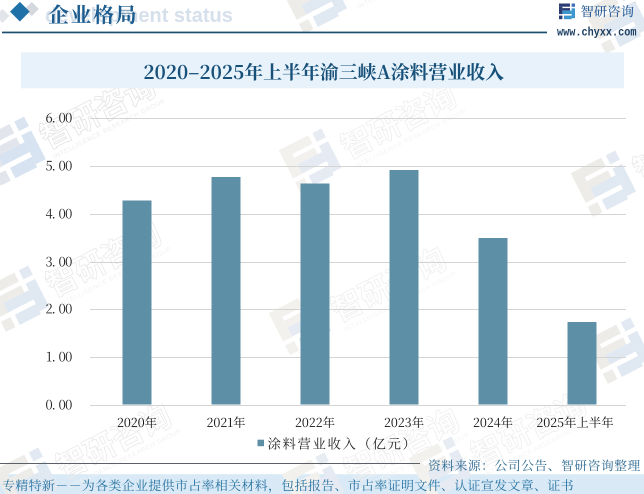 Image resolution: width=644 pixels, height=494 pixels. What do you see at coordinates (597, 33) in the screenshot?
I see `svg-text: www.chyxx.com` at bounding box center [597, 33].